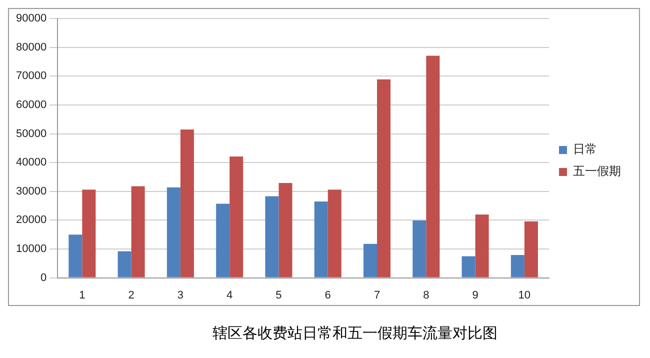 This screenshot has height=358, width=650. I want to click on y-tick-label: 10000, so click(31, 249).